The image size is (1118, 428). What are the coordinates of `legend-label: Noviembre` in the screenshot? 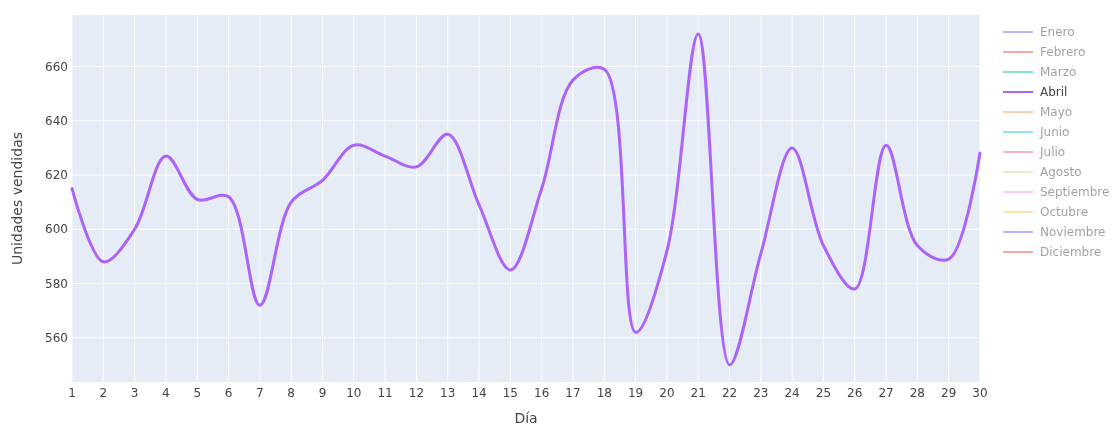 It's located at (1073, 232).